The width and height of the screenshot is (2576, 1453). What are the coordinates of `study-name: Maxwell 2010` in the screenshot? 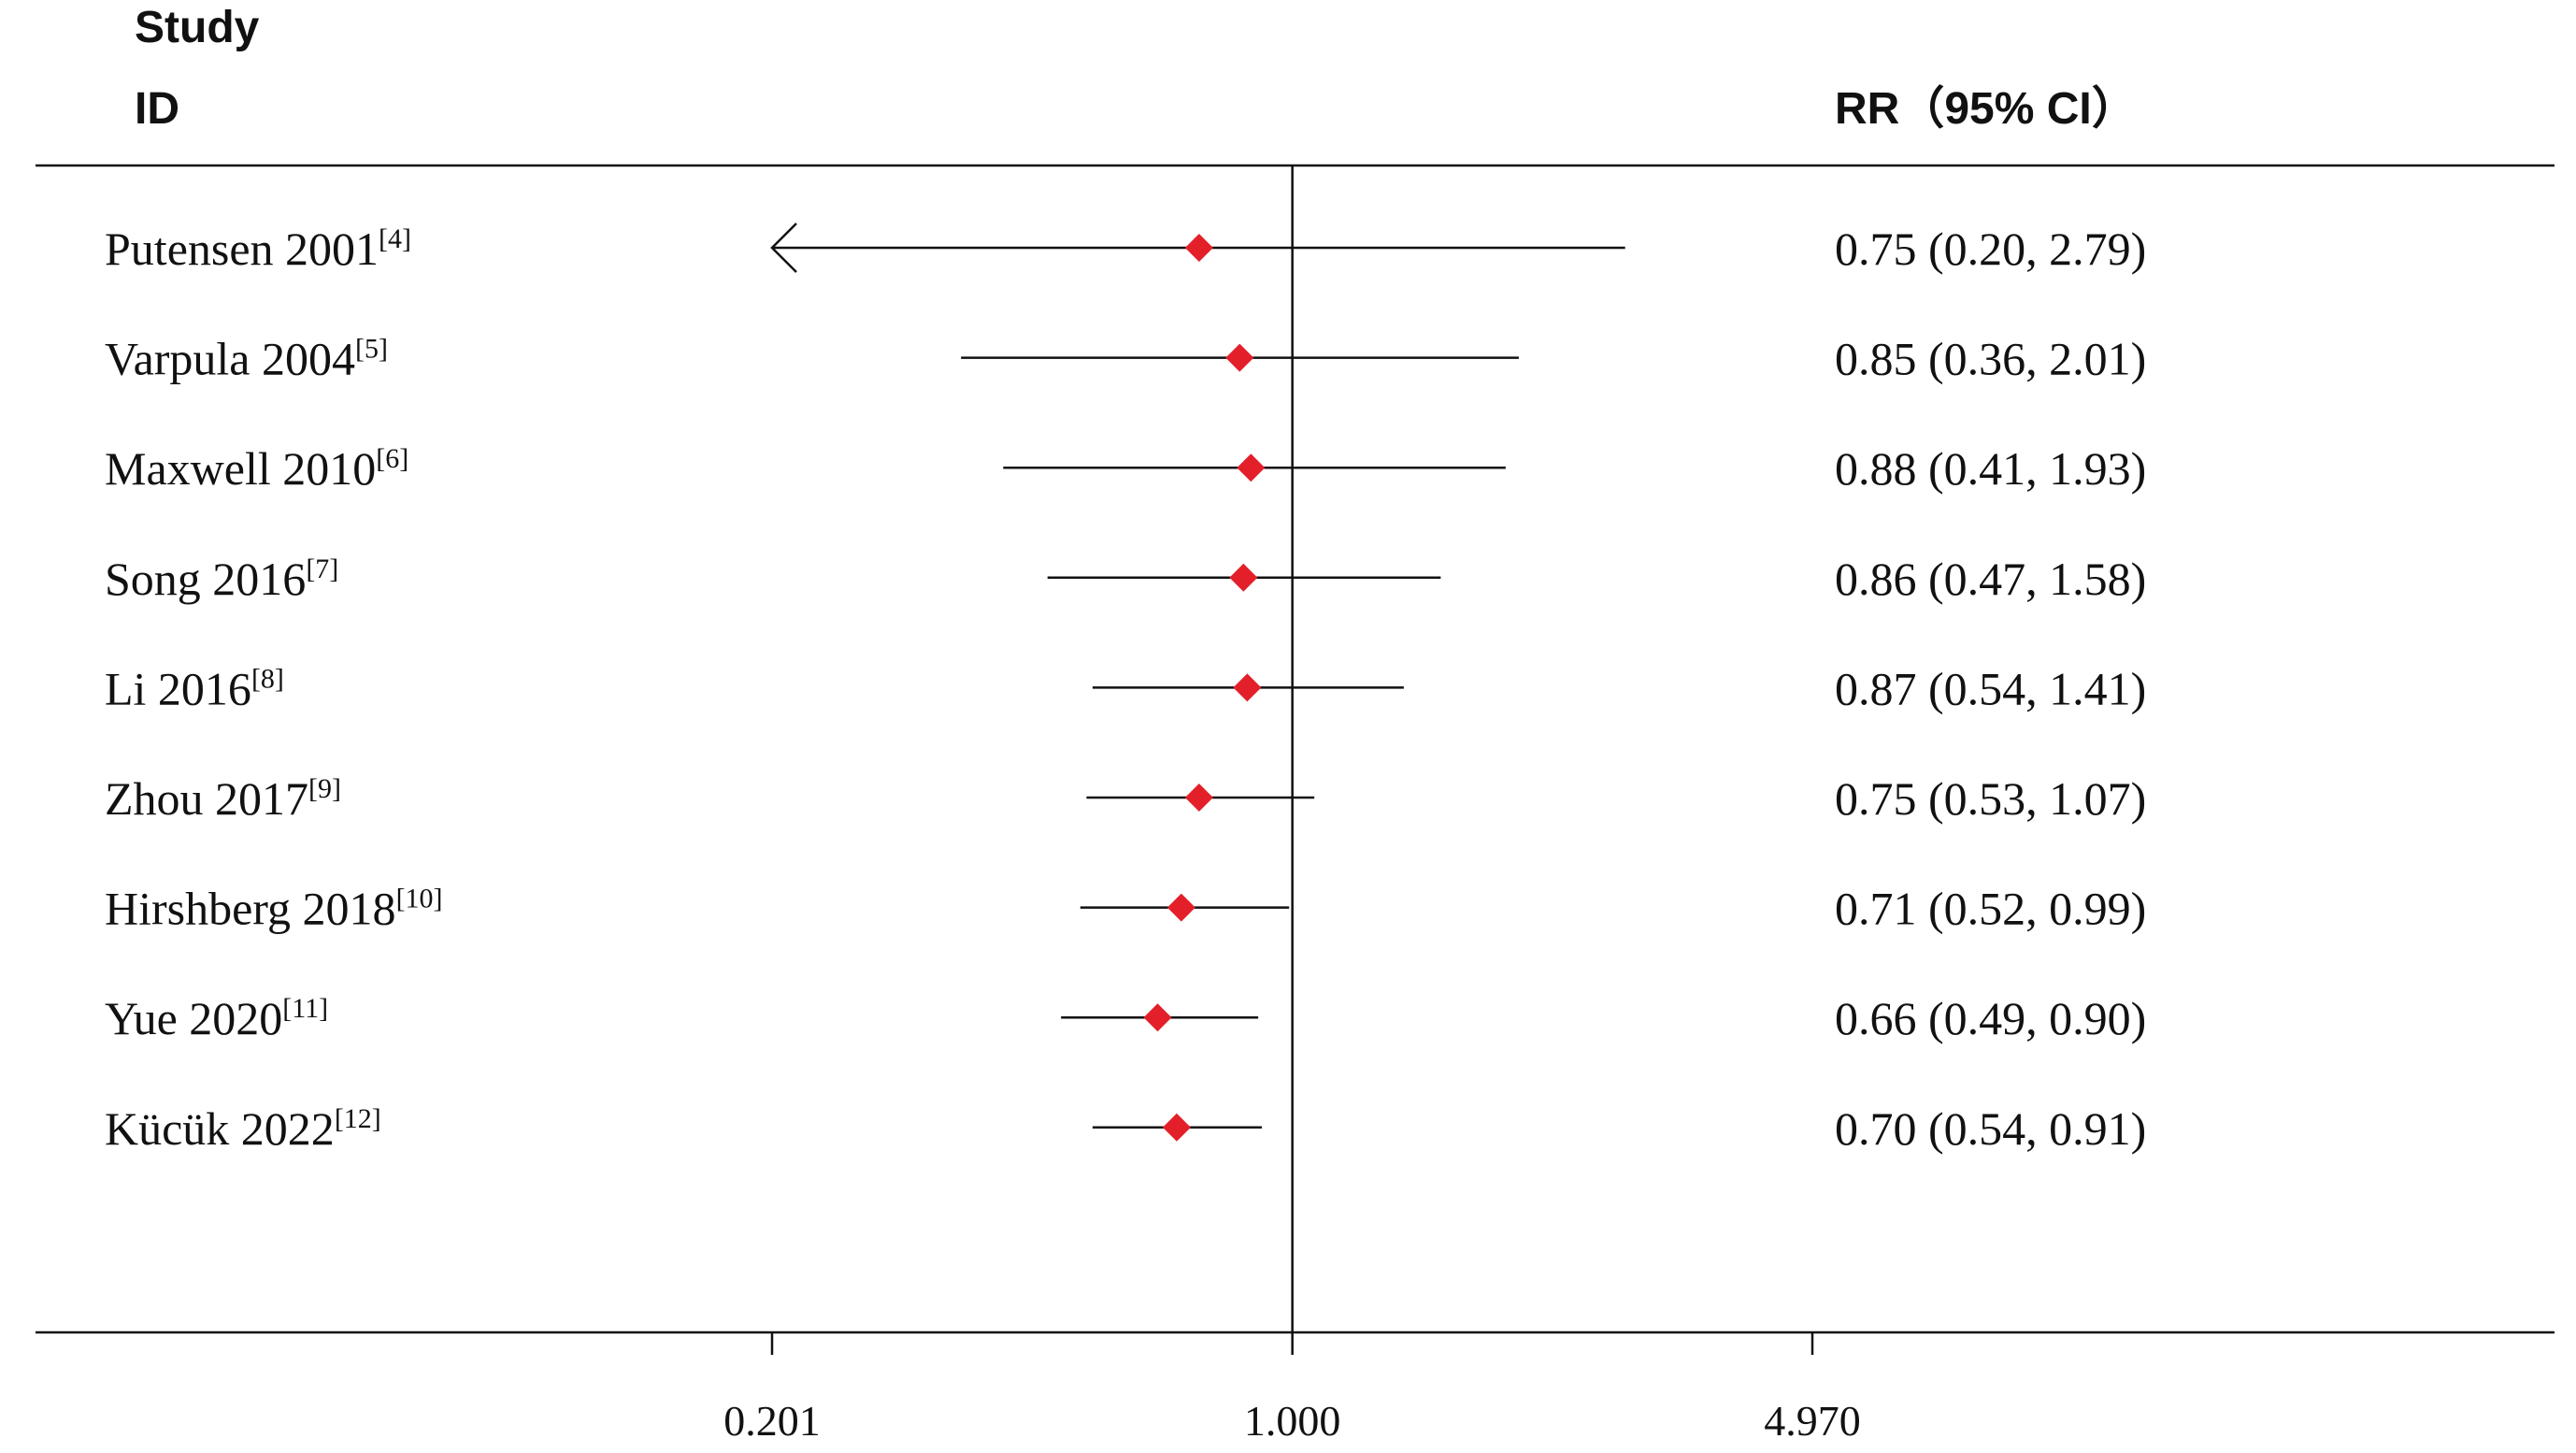 It's located at (240, 468).